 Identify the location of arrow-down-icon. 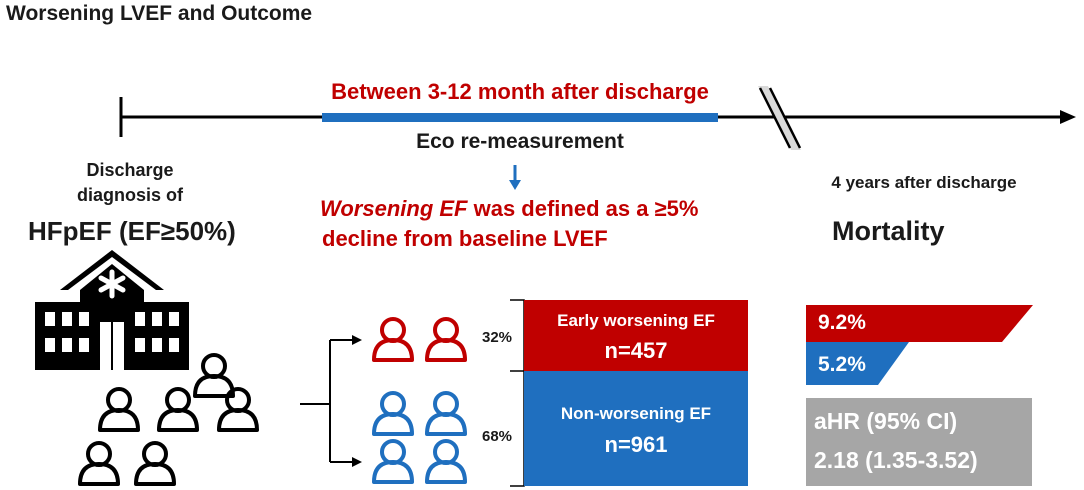
(515, 177).